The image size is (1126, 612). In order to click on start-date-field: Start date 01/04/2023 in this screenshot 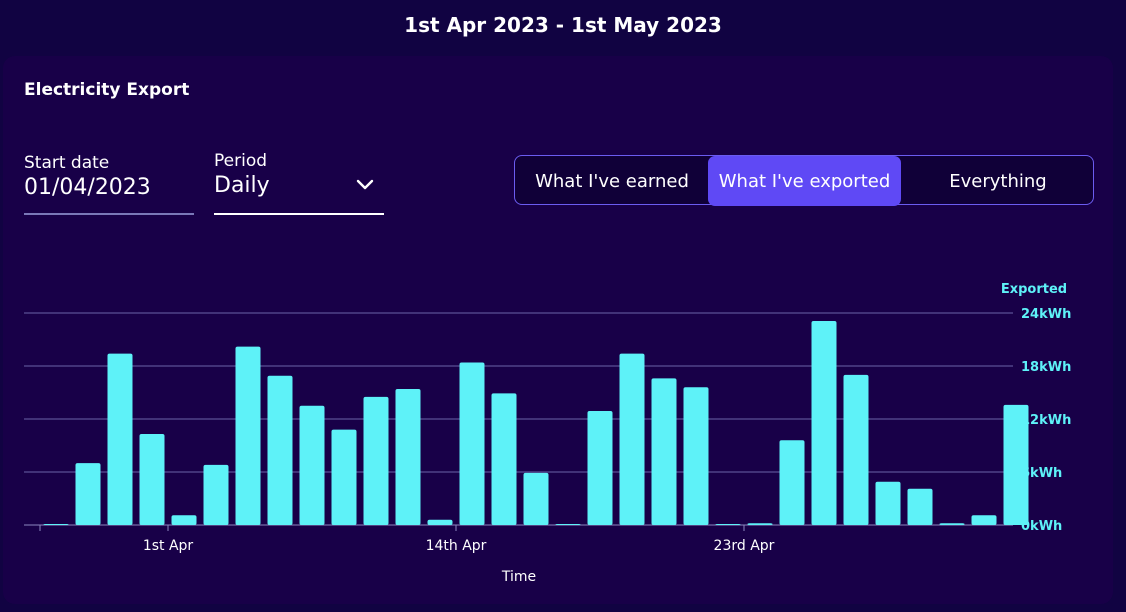, I will do `click(109, 184)`.